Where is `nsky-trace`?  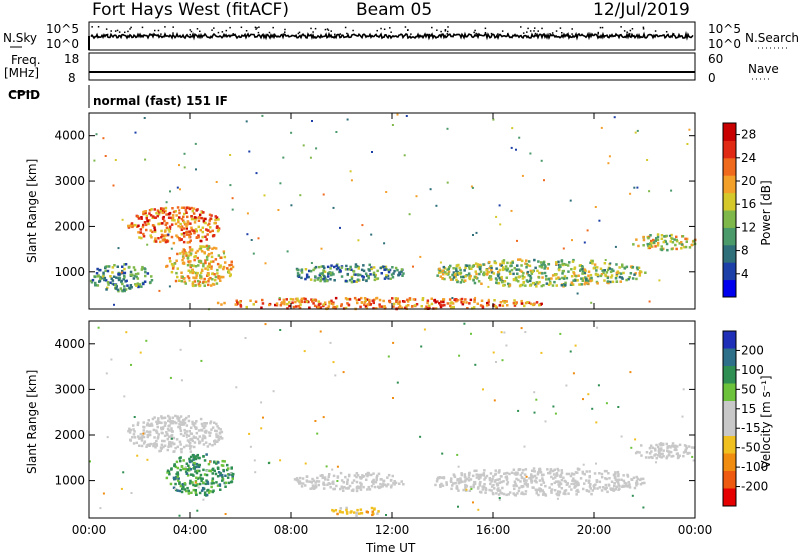 nsky-trace is located at coordinates (392, 35).